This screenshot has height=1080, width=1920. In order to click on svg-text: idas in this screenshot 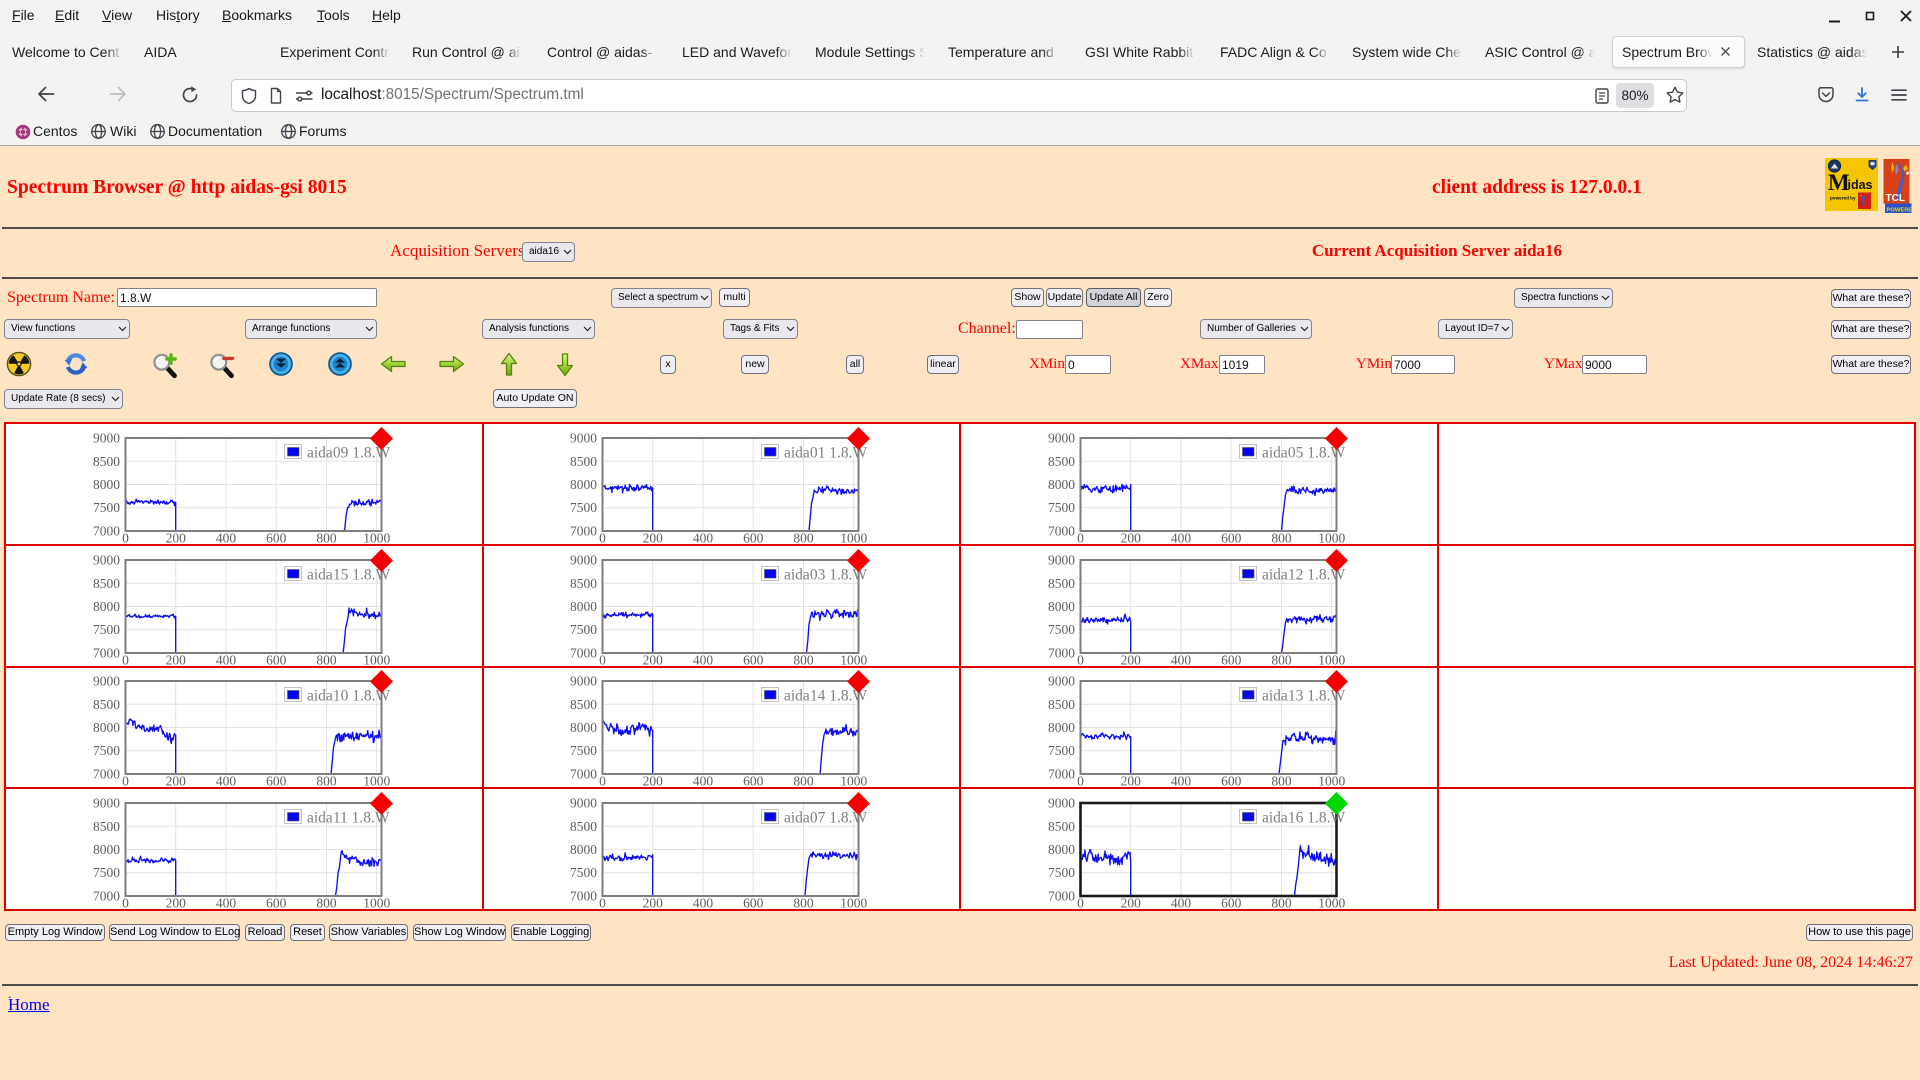, I will do `click(1860, 185)`.